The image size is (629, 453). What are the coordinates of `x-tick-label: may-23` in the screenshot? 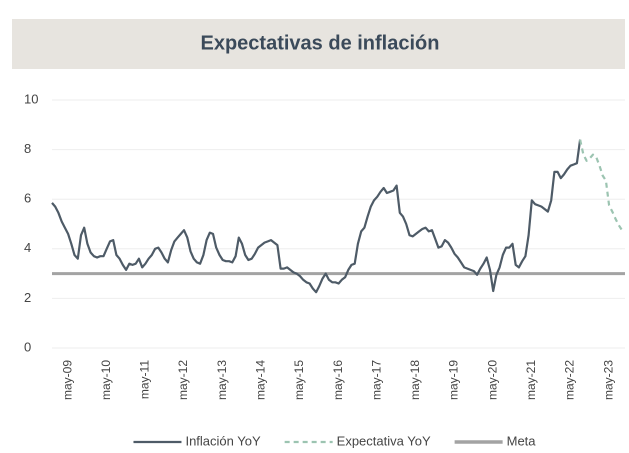 It's located at (608, 380).